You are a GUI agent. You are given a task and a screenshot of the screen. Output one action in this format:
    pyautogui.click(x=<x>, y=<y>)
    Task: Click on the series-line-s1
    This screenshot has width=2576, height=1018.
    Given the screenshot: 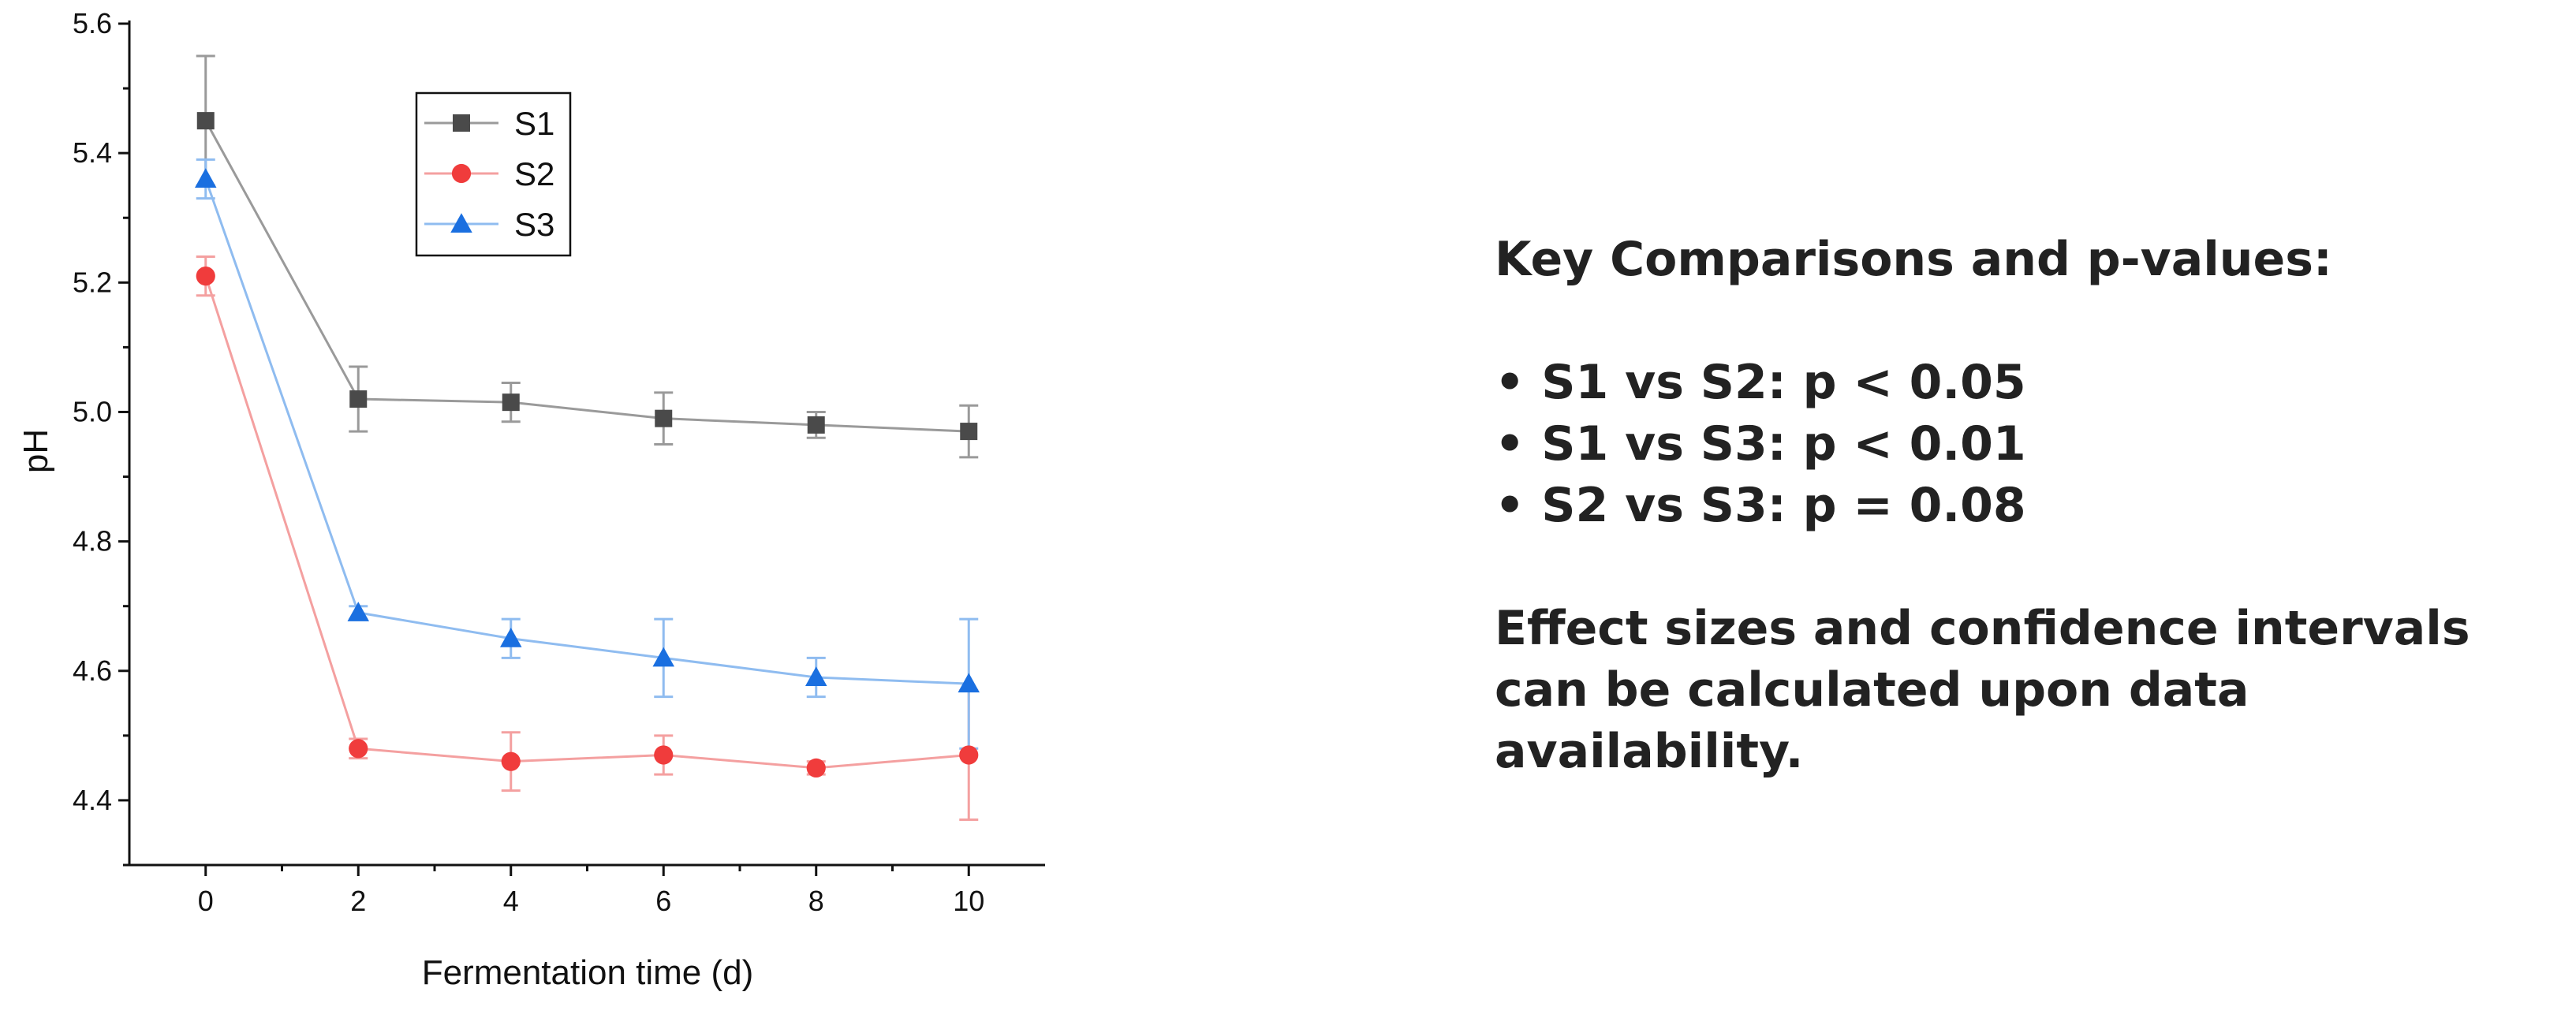 What is the action you would take?
    pyautogui.click(x=586, y=276)
    